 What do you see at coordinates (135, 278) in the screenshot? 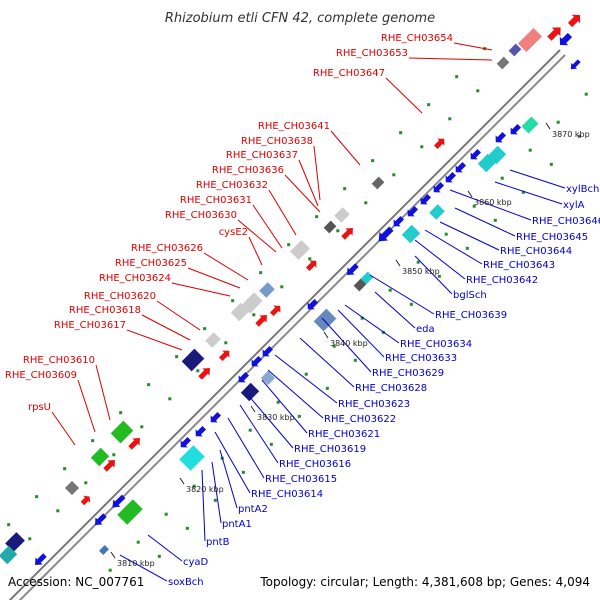
I see `gene-label-rhe-ch03624: RHE_CH03624` at bounding box center [135, 278].